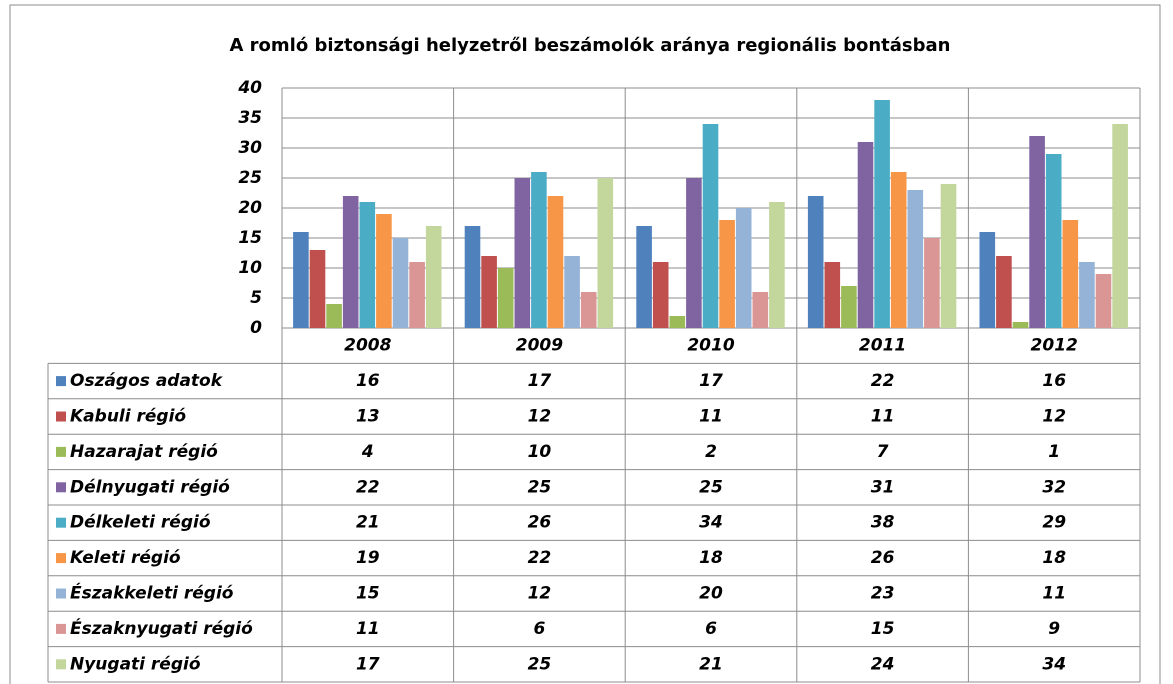 This screenshot has width=1173, height=684. Describe the element at coordinates (882, 346) in the screenshot. I see `x-tick-label: 2011` at that location.